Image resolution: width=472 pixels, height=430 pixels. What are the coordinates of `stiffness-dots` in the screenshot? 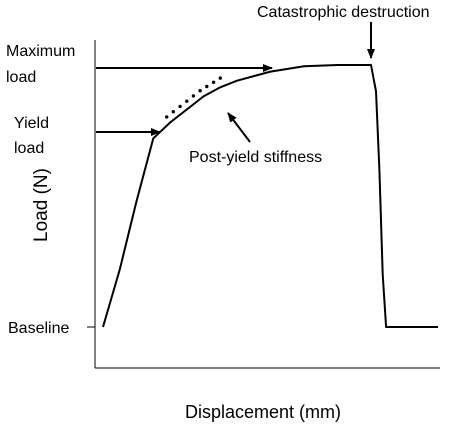 It's located at (193, 97).